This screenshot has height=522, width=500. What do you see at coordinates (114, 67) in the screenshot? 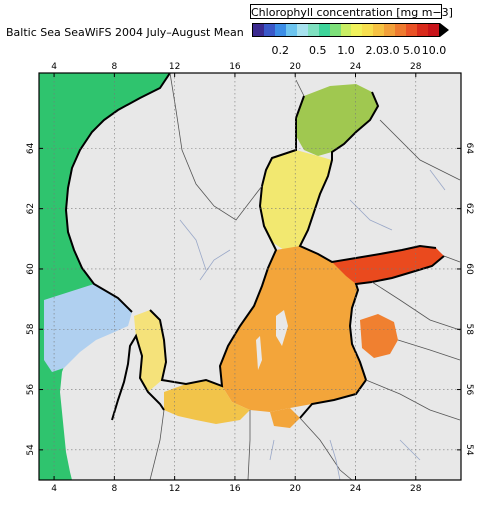
I see `lon-tick-label-top: 8` at bounding box center [114, 67].